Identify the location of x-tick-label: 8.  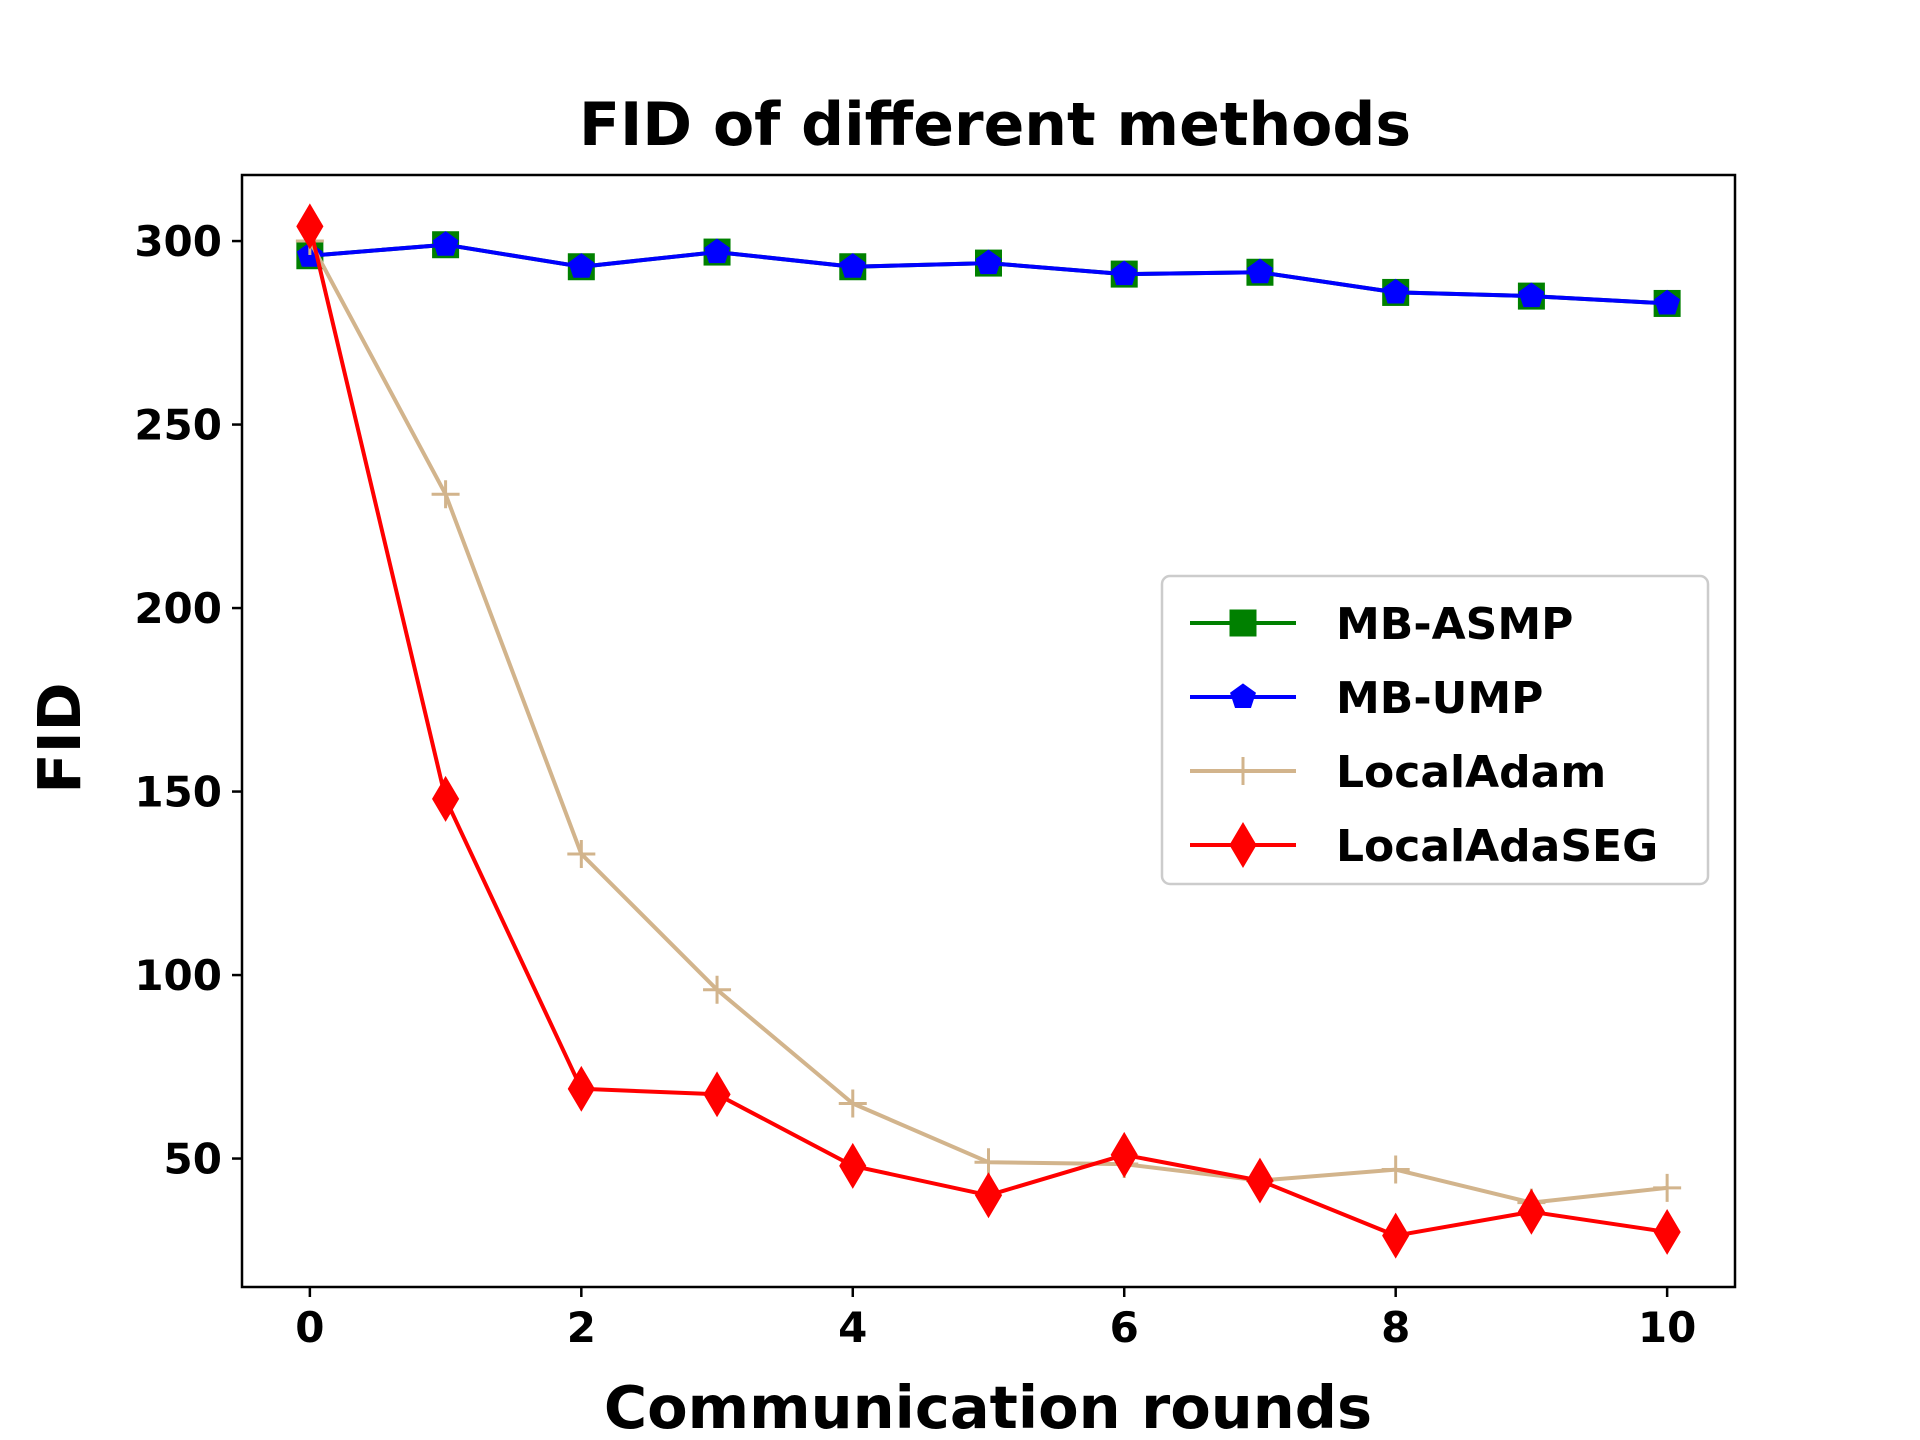
(1395, 1327).